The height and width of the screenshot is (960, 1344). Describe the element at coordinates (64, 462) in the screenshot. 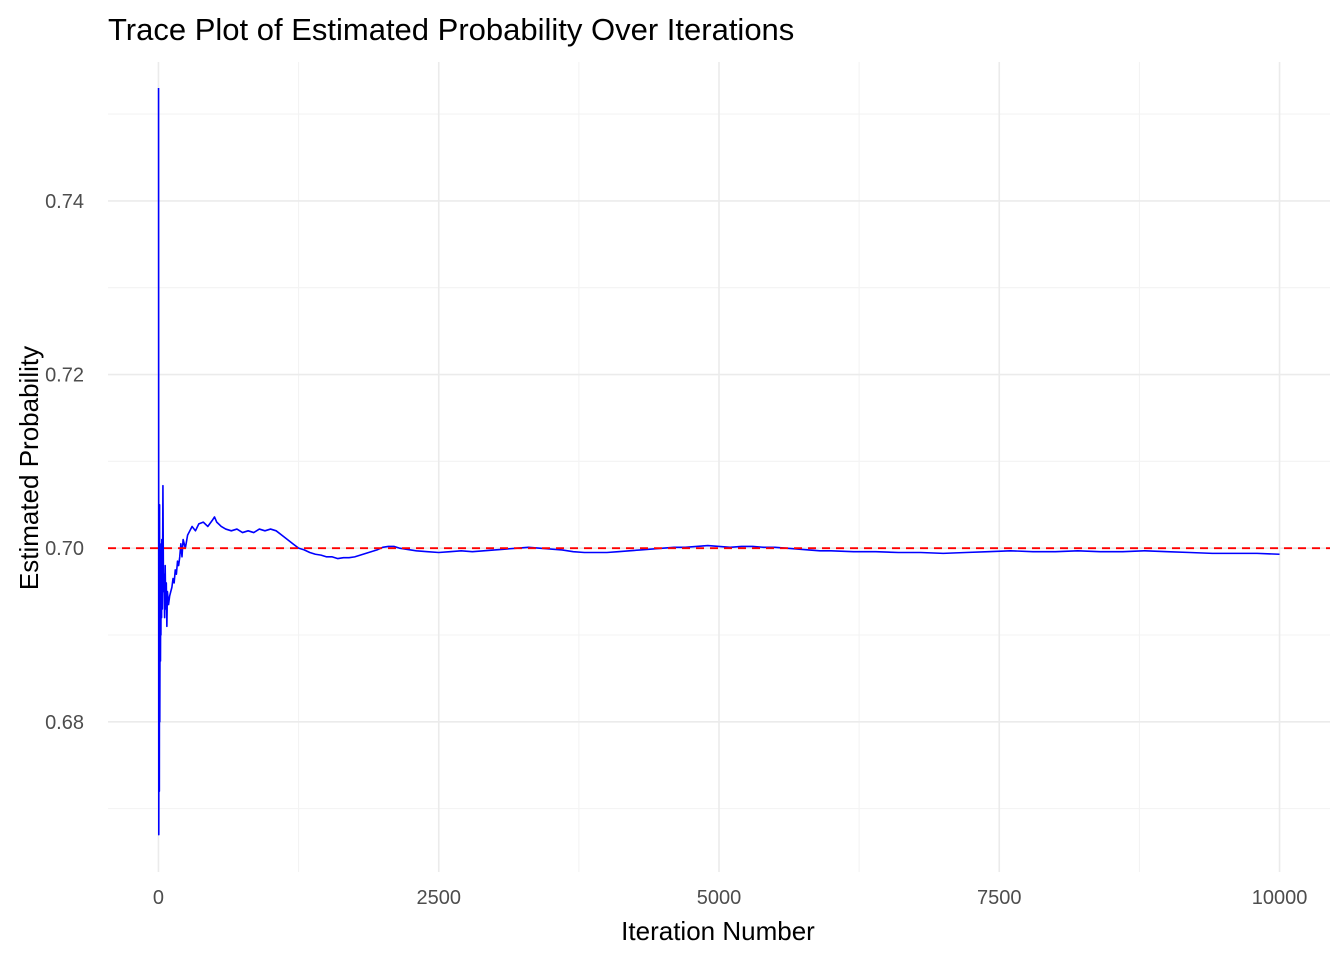

I see `y-axis-ticks: 0.68 0.70 0.72 0.74` at that location.